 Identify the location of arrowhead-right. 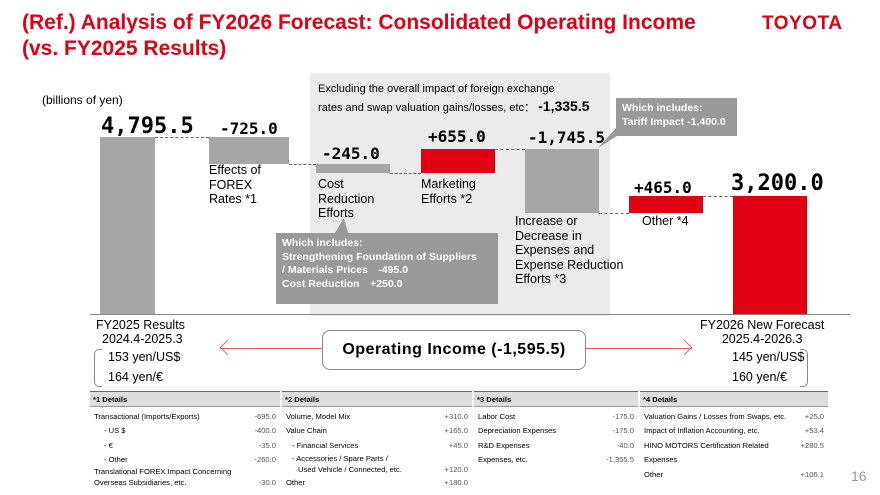
(684, 347).